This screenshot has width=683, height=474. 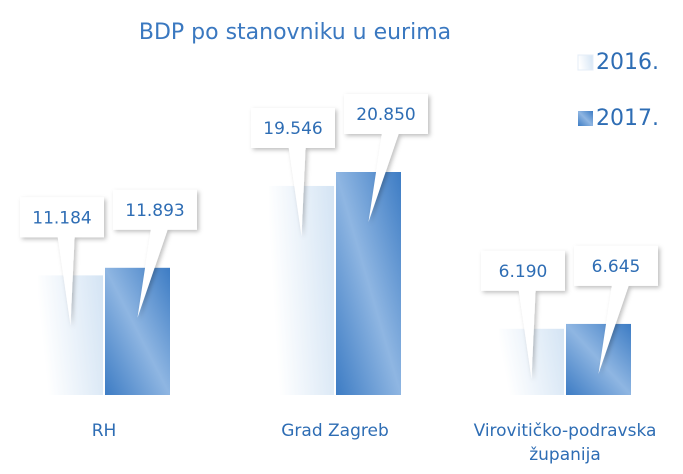 I want to click on x-tick-label: RH, so click(x=104, y=431).